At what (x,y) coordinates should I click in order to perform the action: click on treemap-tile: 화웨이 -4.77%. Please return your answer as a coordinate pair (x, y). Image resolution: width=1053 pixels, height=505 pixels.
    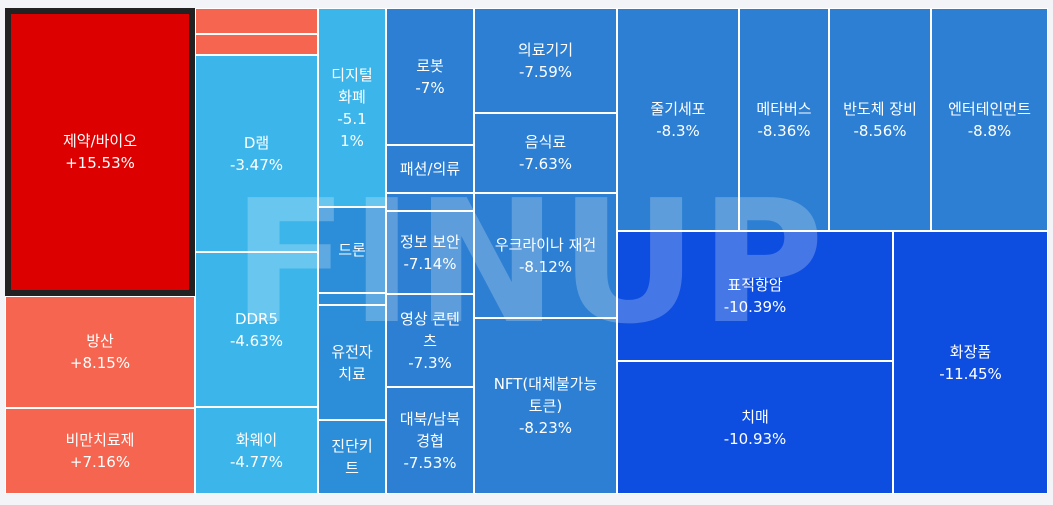
    Looking at the image, I should click on (256, 450).